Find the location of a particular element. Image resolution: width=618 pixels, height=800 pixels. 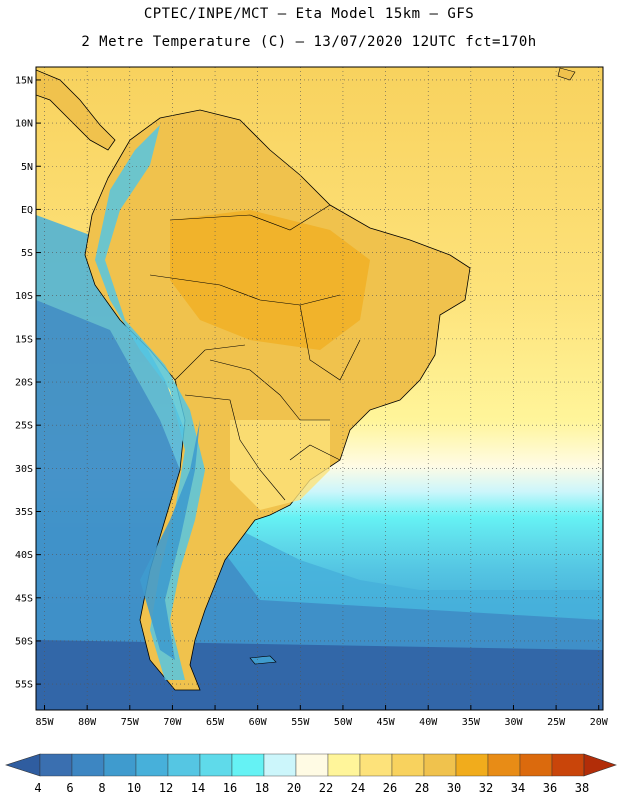

lon-tick-label: 35W is located at coordinates (471, 722).